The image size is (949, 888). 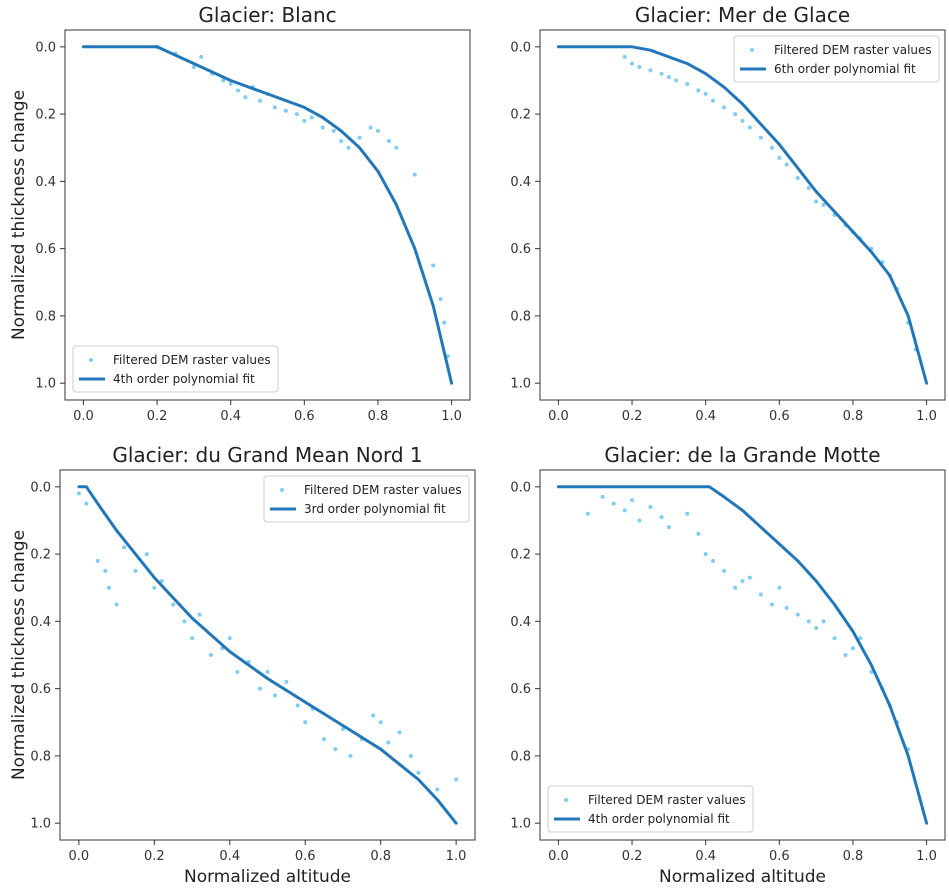 I want to click on panel-title: Glacier: du Grand Mean Nord 1, so click(x=267, y=455).